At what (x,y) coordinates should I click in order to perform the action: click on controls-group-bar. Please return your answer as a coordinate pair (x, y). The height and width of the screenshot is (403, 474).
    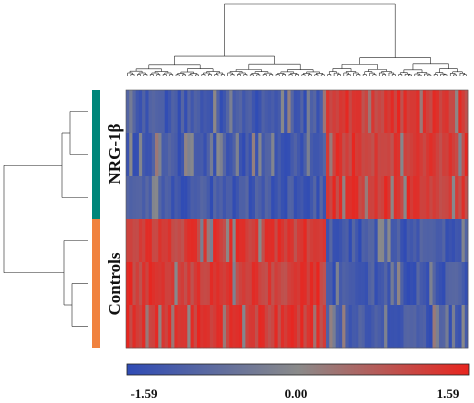
    Looking at the image, I should click on (96, 283).